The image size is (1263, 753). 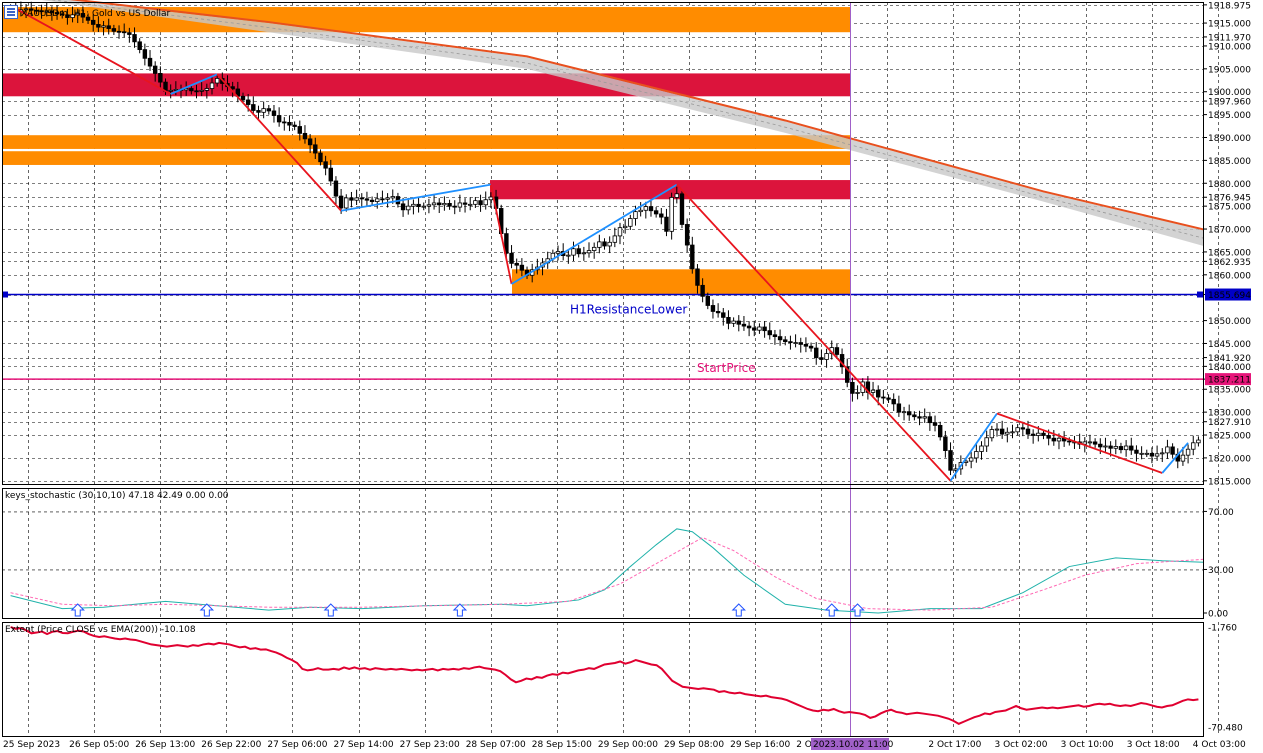 What do you see at coordinates (1229, 199) in the screenshot?
I see `y-tick-label: 1876.945` at bounding box center [1229, 199].